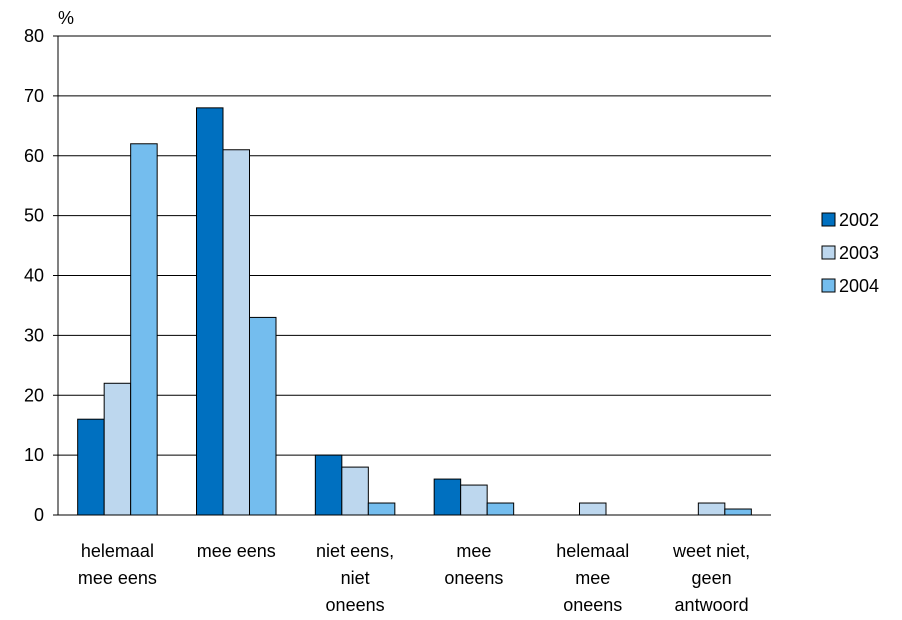  I want to click on legend-label-2003: 2003, so click(859, 253).